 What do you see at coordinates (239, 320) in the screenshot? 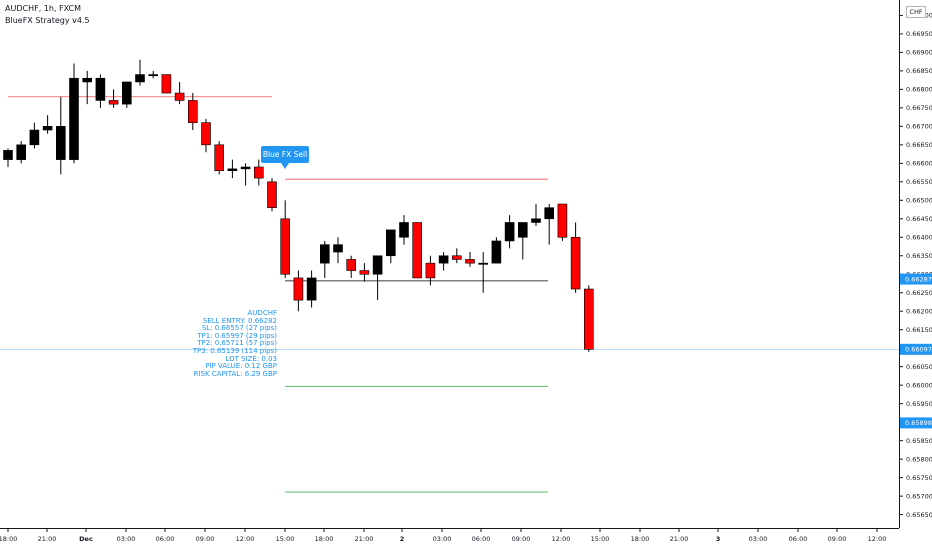
I see `trade-info-line: SELL ENTRY: 0.66282` at bounding box center [239, 320].